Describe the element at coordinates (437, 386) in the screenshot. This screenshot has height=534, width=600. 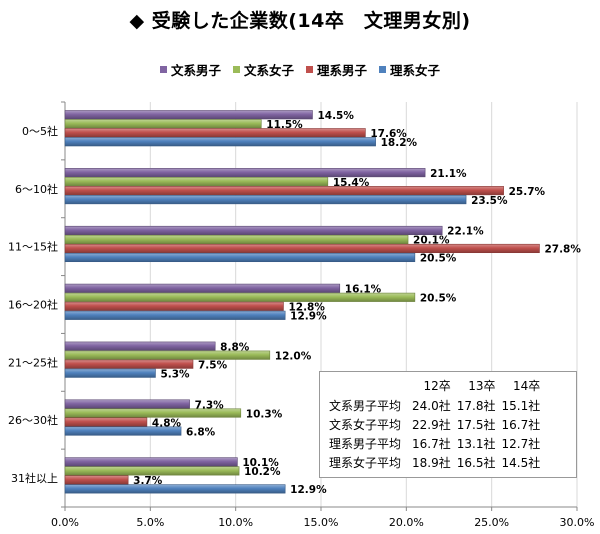
I see `stats-header-cell: 12卒` at that location.